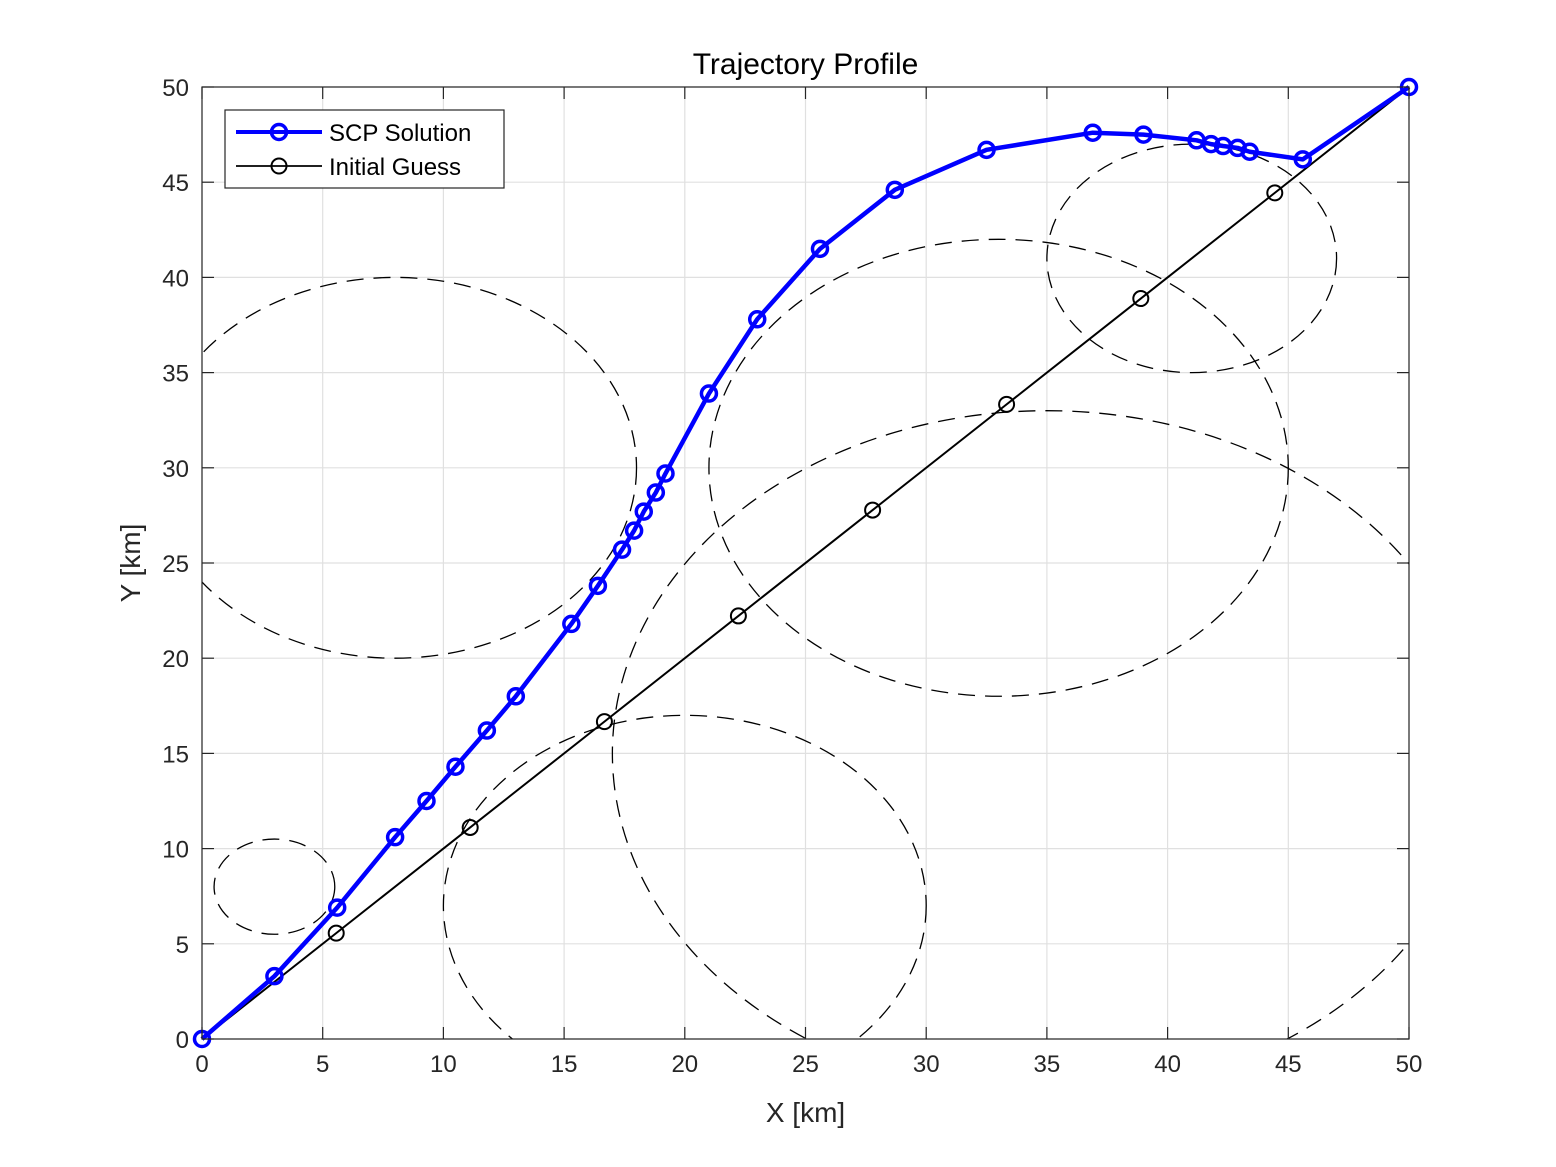  What do you see at coordinates (805, 1112) in the screenshot?
I see `x-axis-label: X [km]` at bounding box center [805, 1112].